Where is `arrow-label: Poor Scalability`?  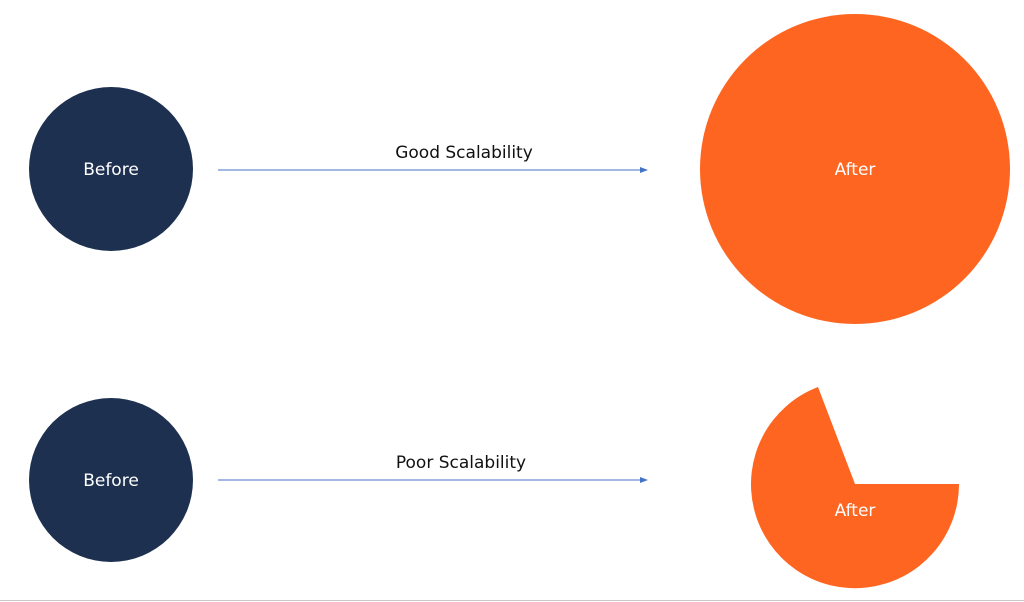 arrow-label: Poor Scalability is located at coordinates (461, 463).